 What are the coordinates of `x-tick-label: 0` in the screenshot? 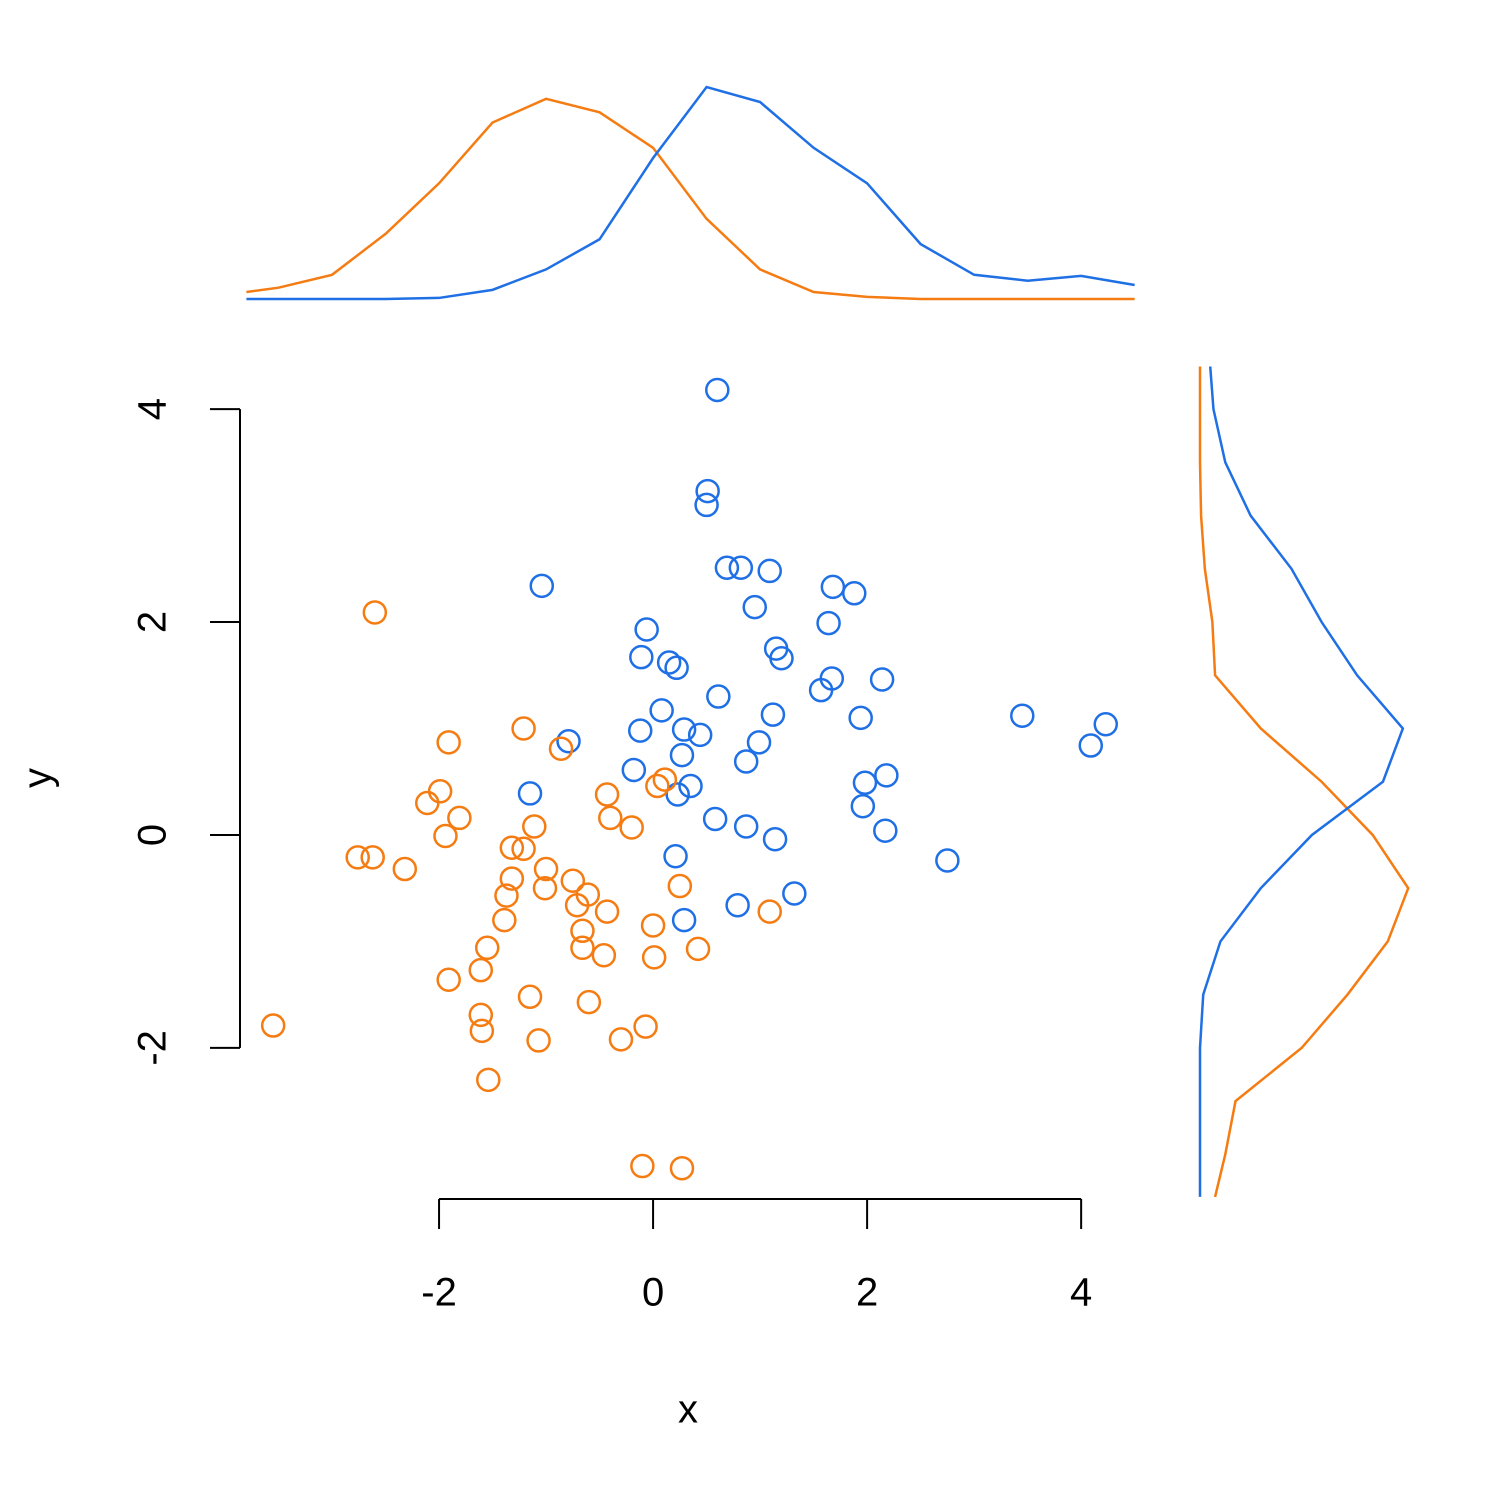 It's located at (653, 1293).